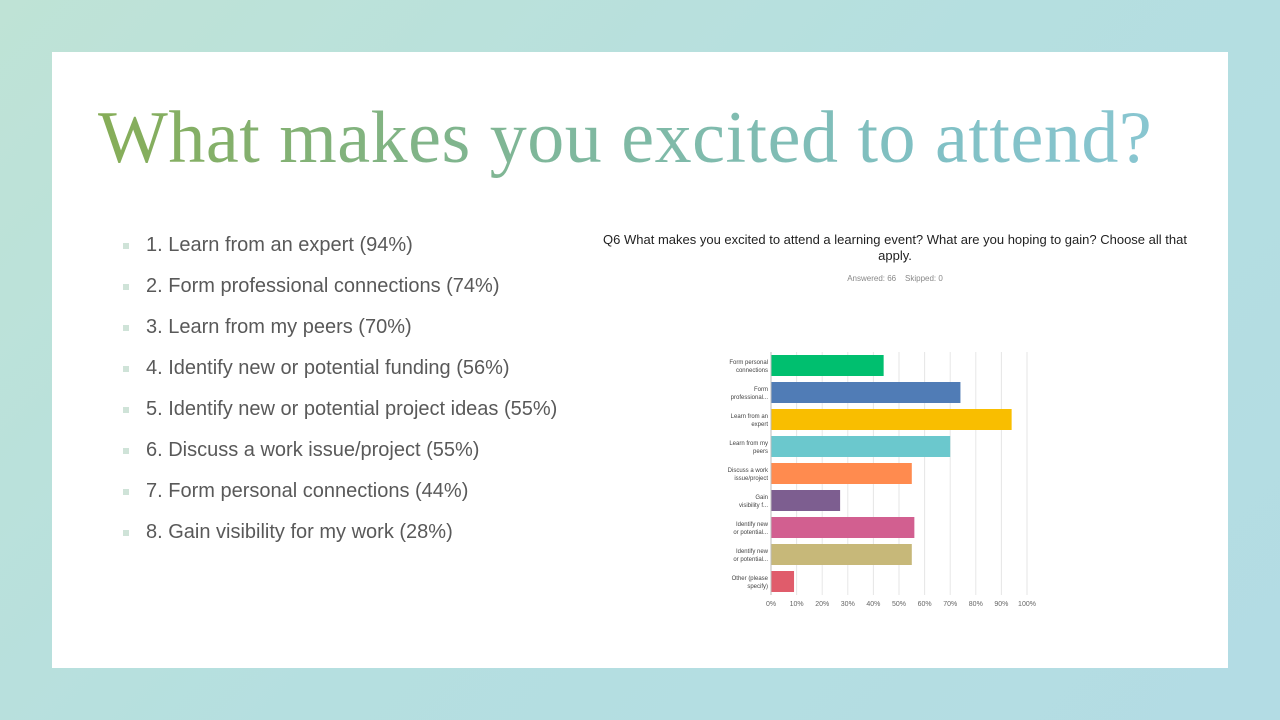 The height and width of the screenshot is (720, 1280). What do you see at coordinates (313, 450) in the screenshot?
I see `bullet-text: 6. Discuss a work issue/project (55%)` at bounding box center [313, 450].